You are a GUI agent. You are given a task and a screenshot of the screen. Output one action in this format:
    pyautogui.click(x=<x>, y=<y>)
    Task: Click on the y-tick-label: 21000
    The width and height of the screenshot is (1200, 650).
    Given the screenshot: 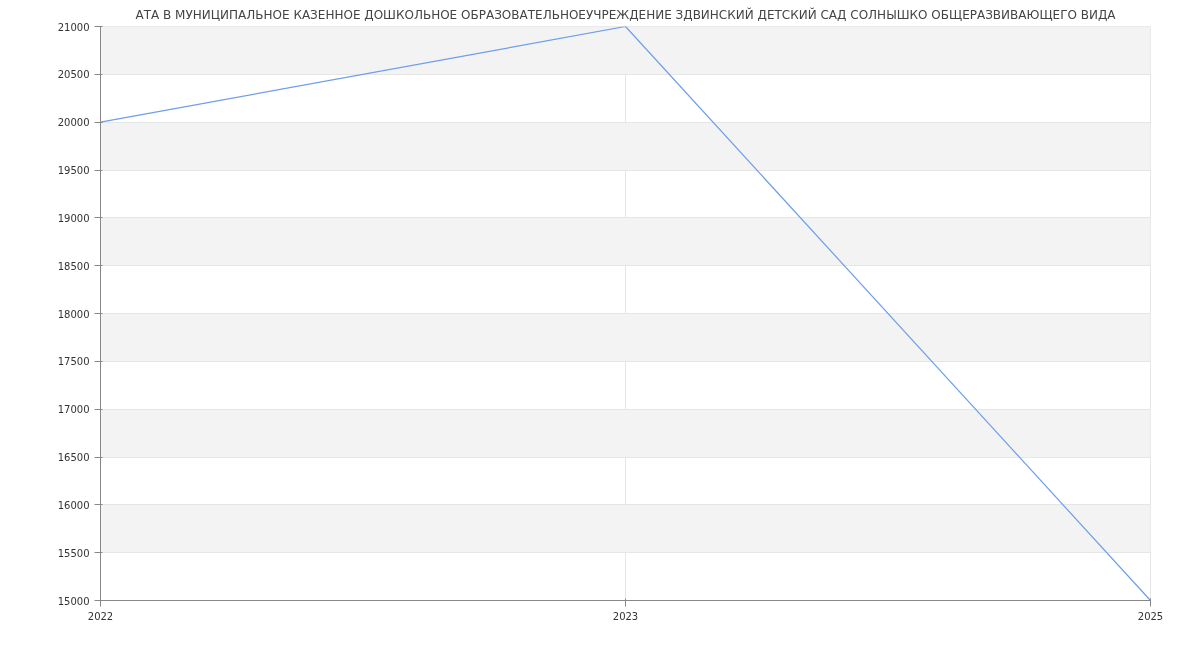 What is the action you would take?
    pyautogui.click(x=73, y=27)
    